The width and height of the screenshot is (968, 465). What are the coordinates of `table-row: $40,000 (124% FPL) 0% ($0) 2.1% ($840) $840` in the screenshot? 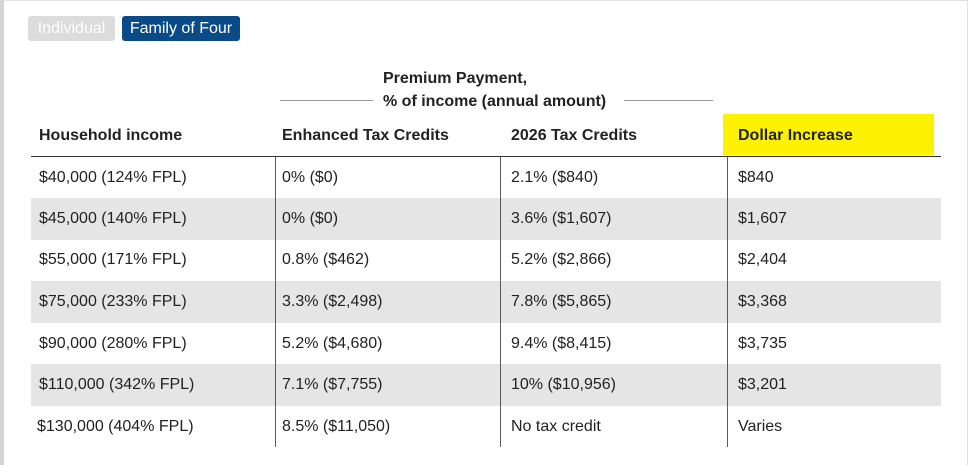 It's located at (486, 178).